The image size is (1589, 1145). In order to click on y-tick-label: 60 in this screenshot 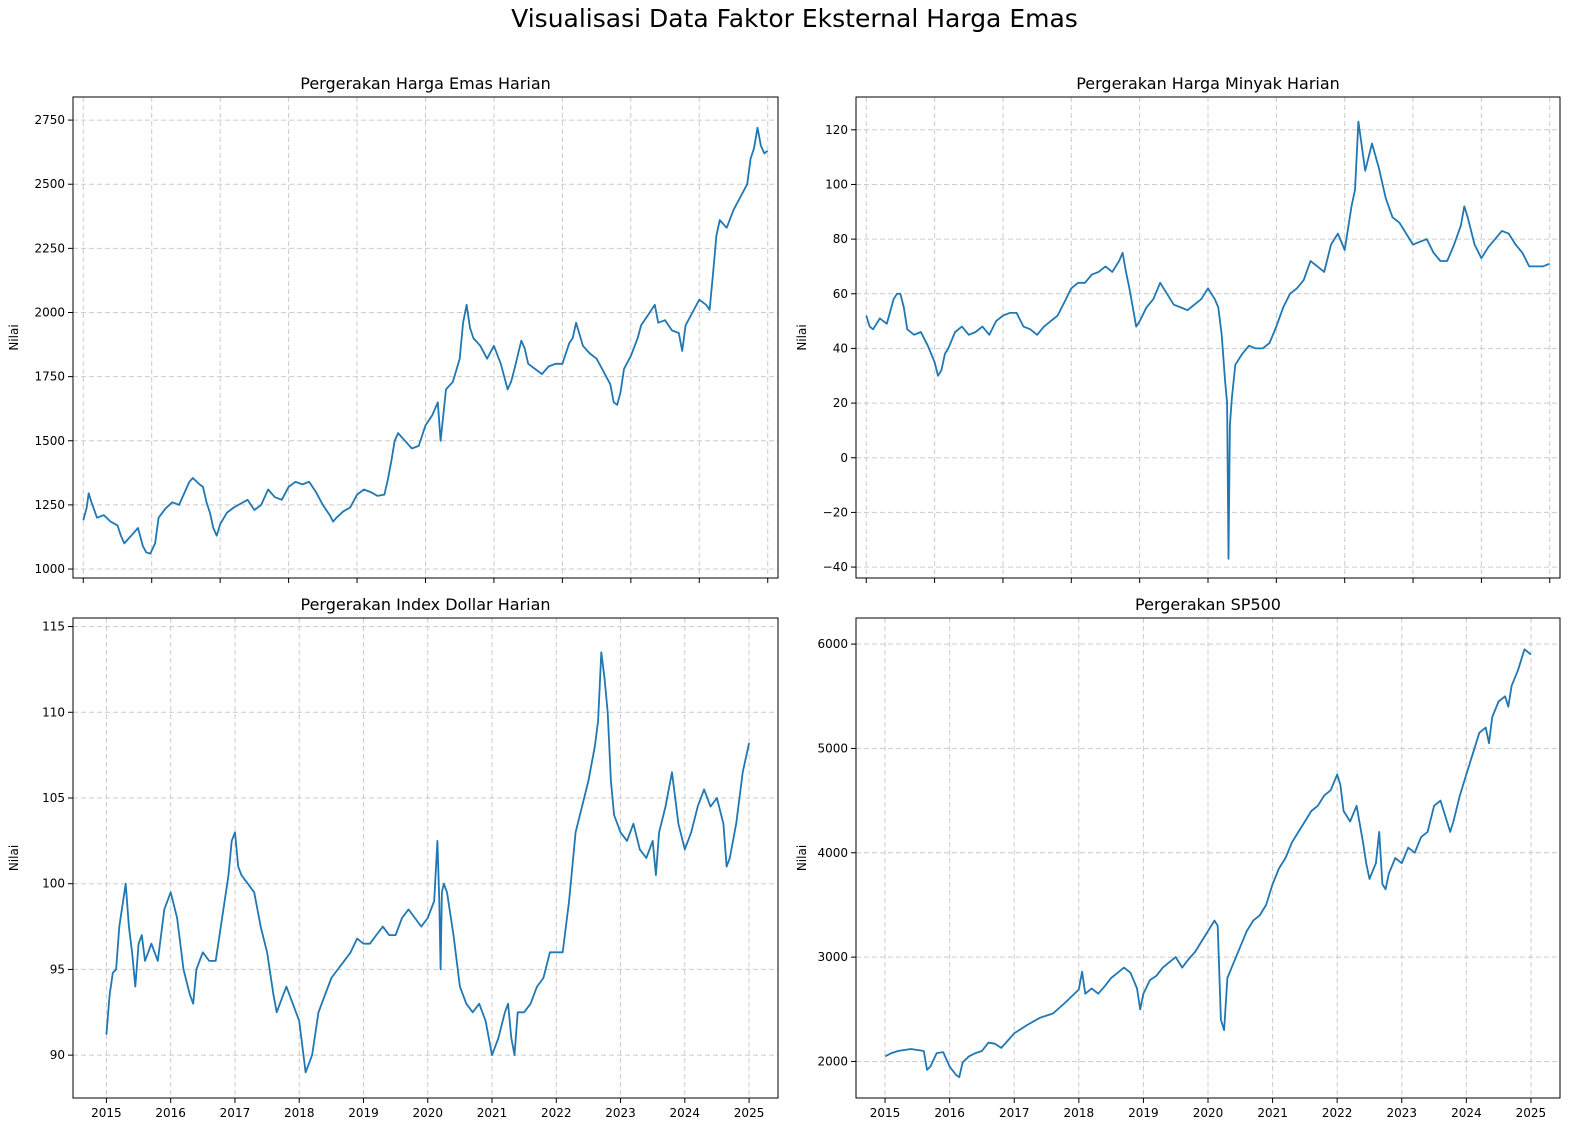, I will do `click(840, 294)`.